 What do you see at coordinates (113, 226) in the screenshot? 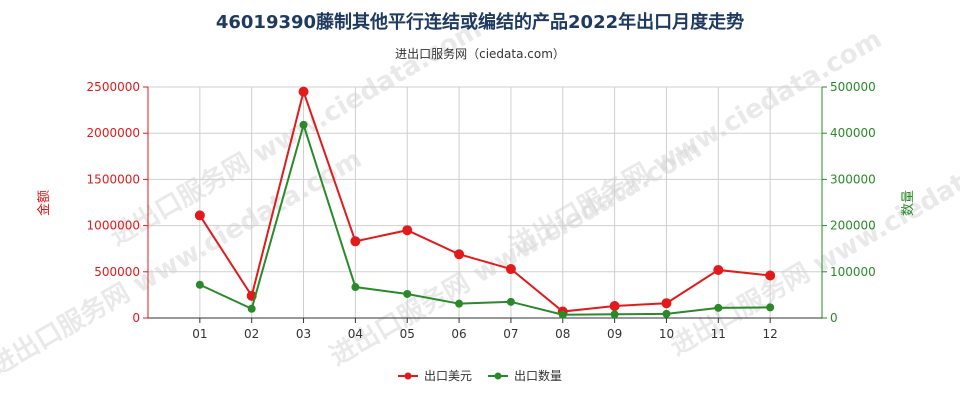
I see `left-tick-label: 1000000` at bounding box center [113, 226].